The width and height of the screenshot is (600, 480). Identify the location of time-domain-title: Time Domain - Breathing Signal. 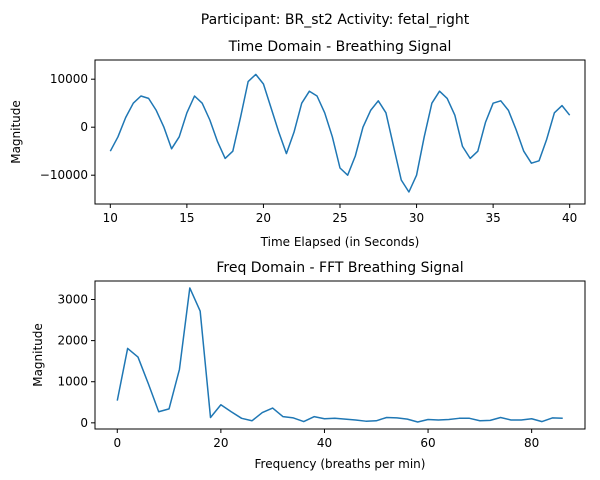
(340, 47).